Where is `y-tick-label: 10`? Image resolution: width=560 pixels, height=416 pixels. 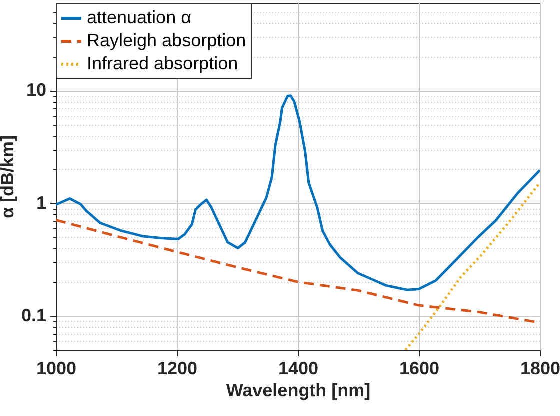 y-tick-label: 10 is located at coordinates (36, 90).